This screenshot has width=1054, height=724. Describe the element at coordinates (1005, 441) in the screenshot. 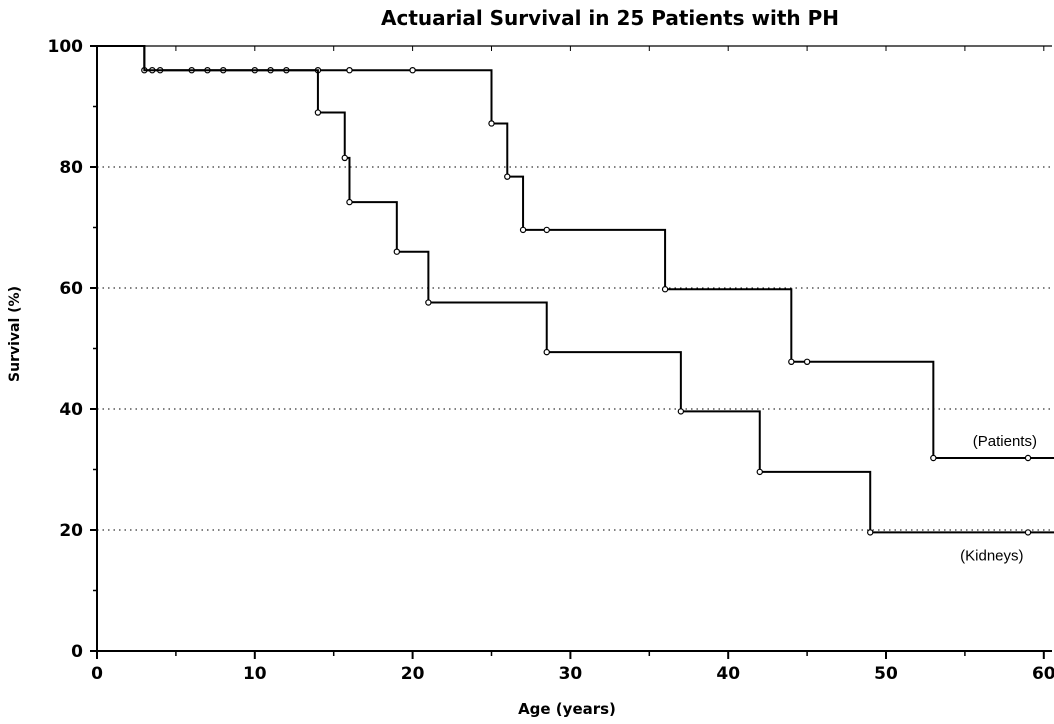

I see `series-label-patients: (Patients)` at that location.